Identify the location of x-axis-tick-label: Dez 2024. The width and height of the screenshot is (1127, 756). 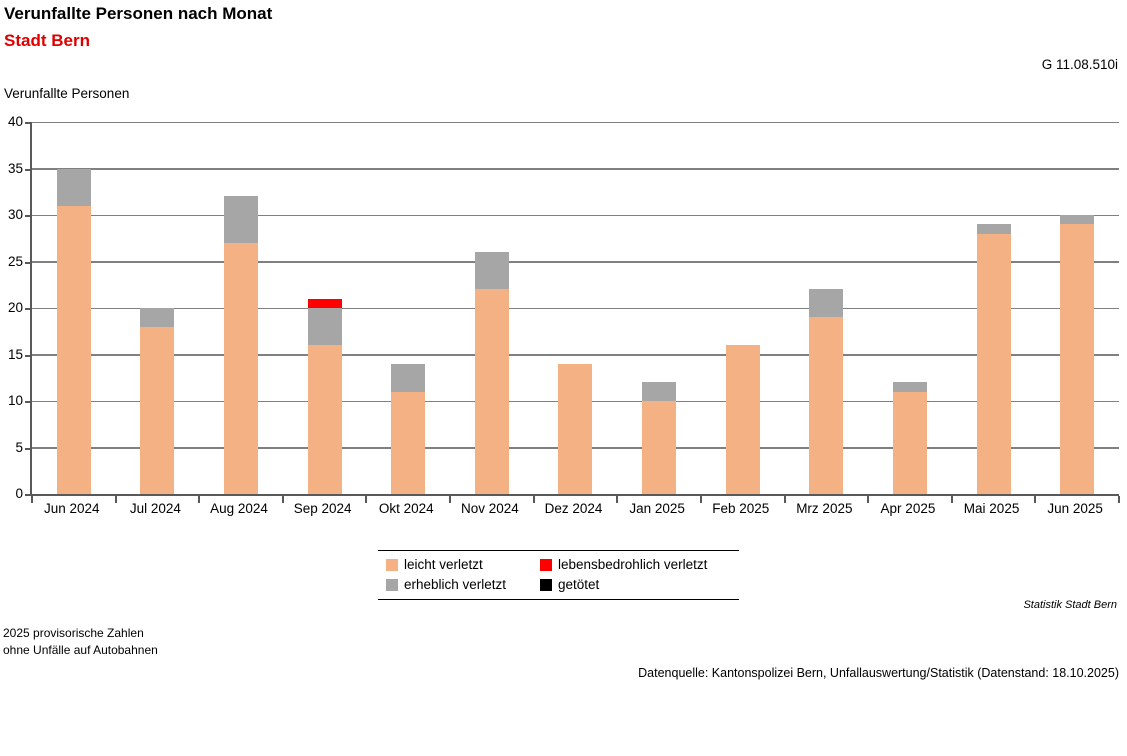
(573, 508).